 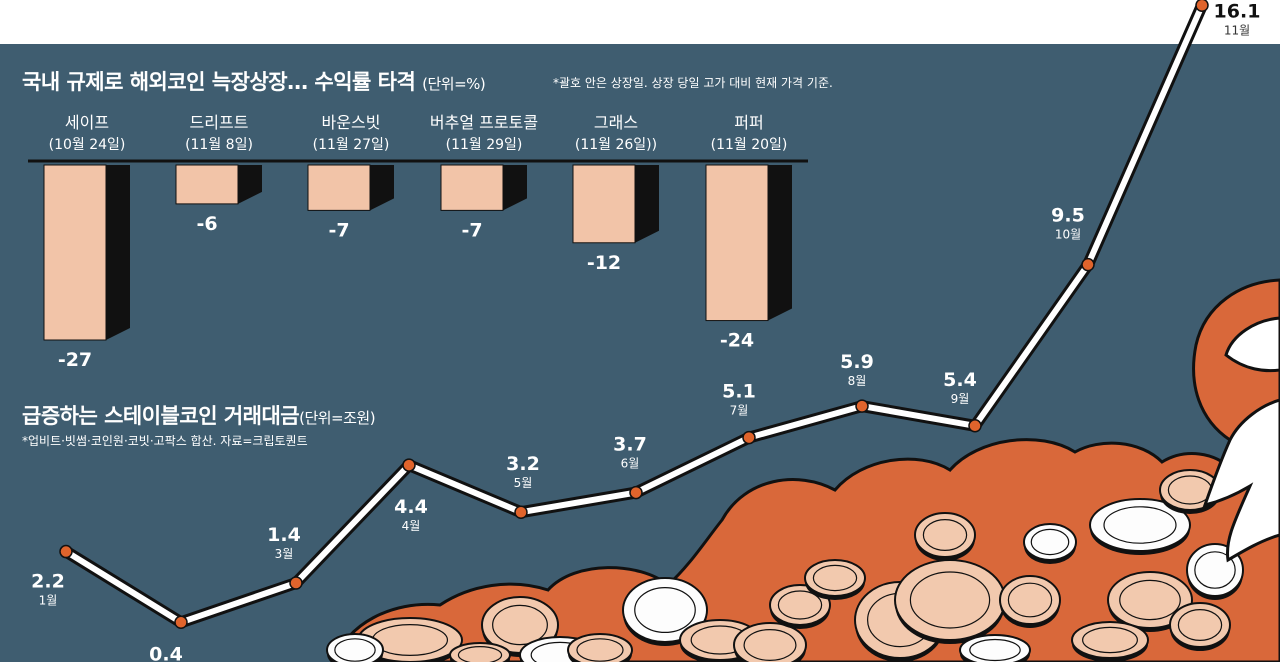 I want to click on line-month-label: 3월, so click(x=284, y=554).